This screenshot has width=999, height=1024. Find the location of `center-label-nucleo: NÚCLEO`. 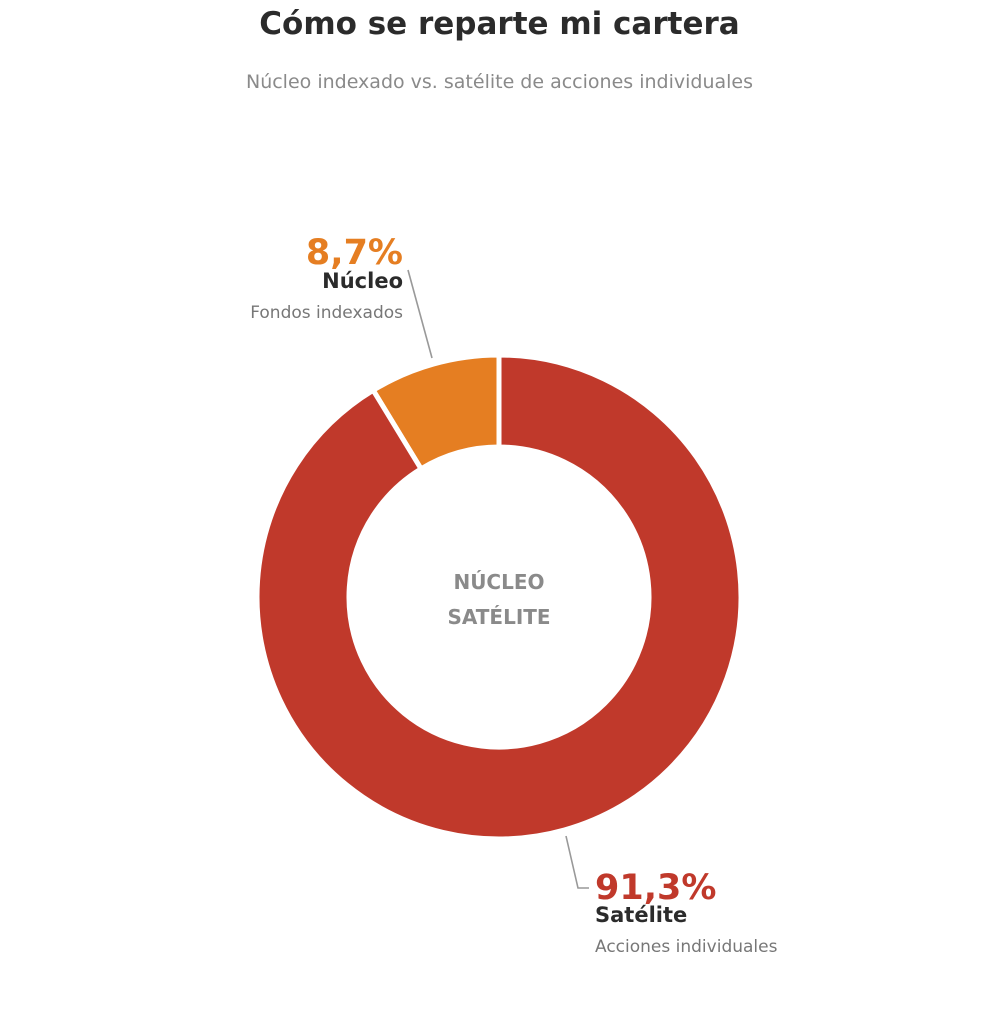

center-label-nucleo: NÚCLEO is located at coordinates (498, 582).